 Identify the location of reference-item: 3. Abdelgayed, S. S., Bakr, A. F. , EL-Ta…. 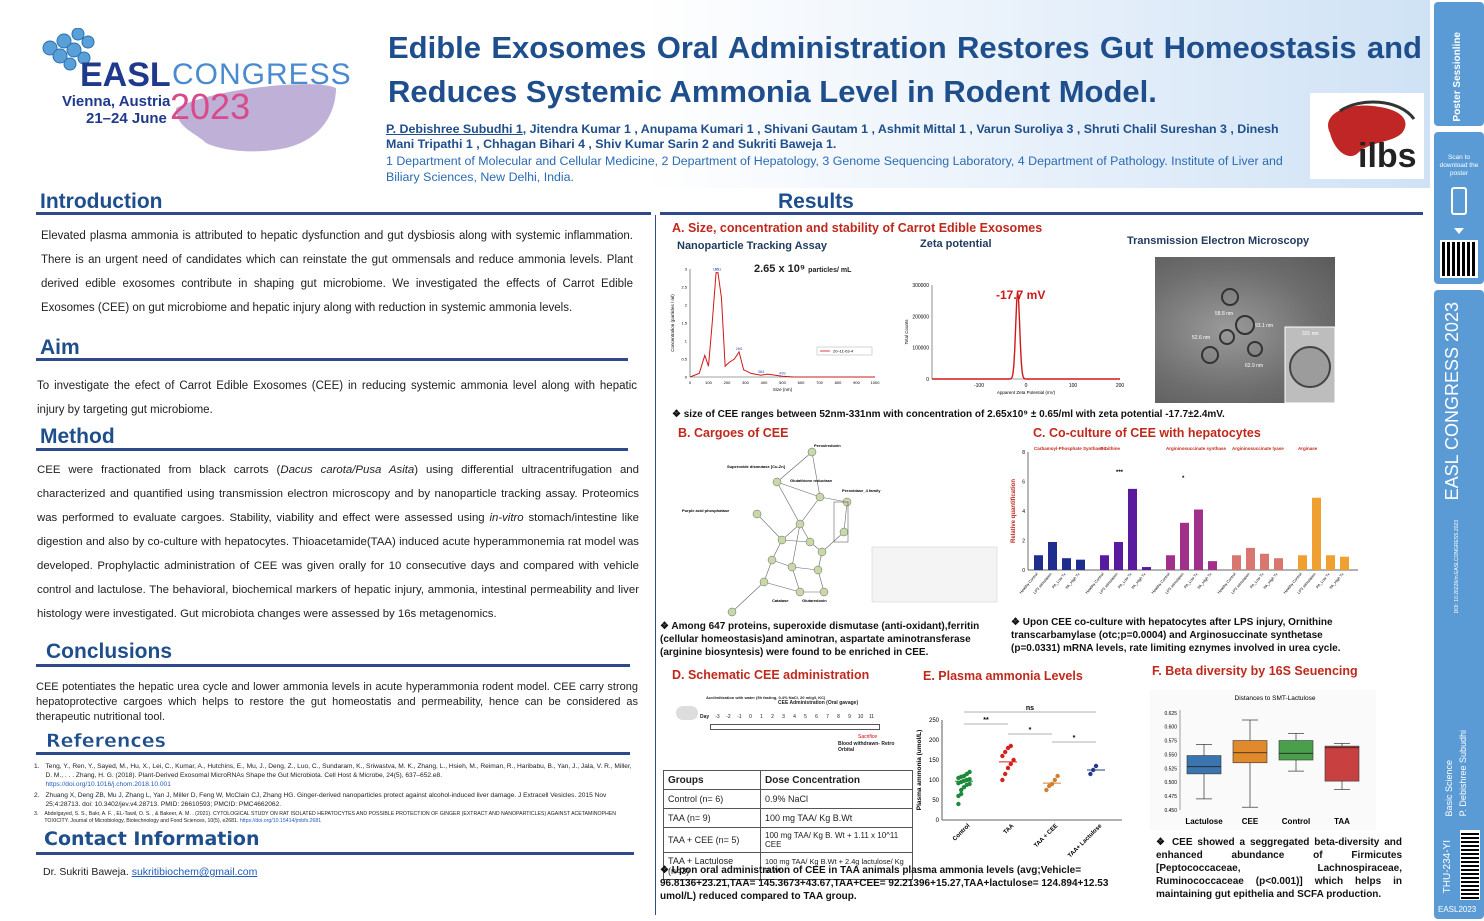
(336, 817).